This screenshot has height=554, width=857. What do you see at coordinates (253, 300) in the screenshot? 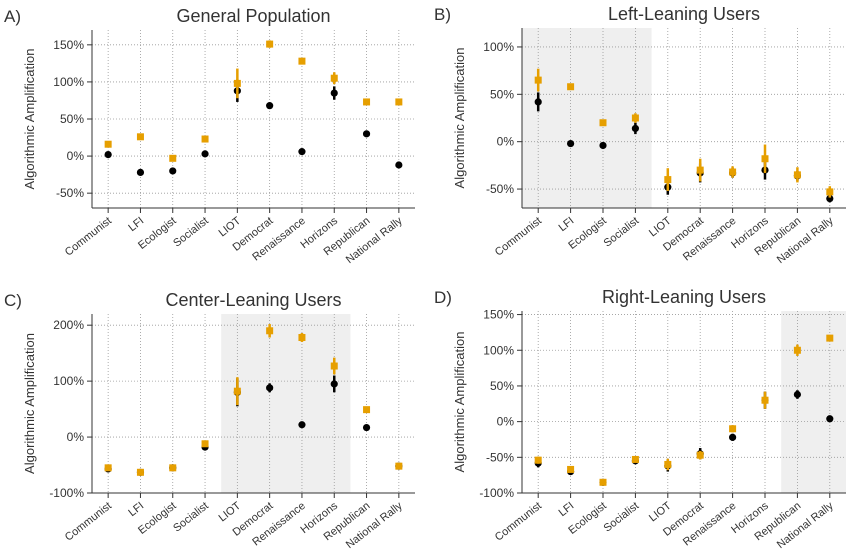
I see `chart-title: Center-Leaning Users` at bounding box center [253, 300].